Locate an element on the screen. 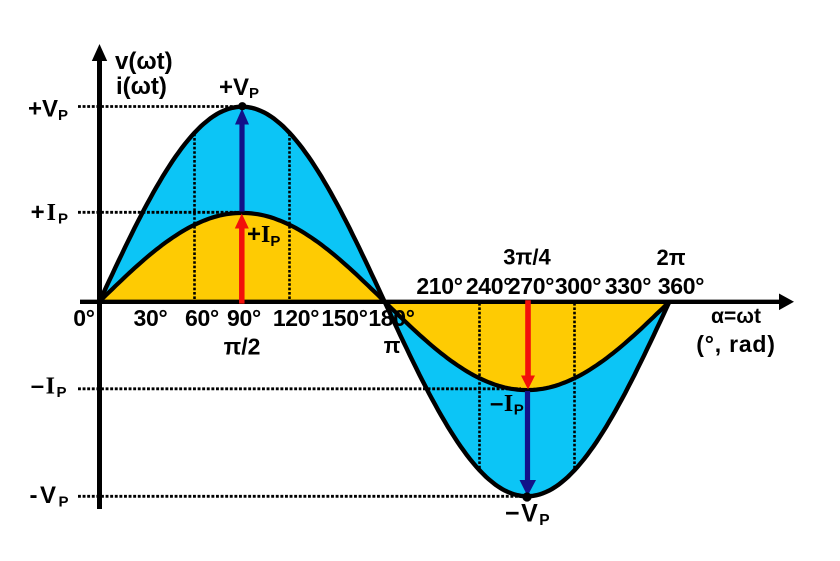 The width and height of the screenshot is (840, 561). svg-text: −VP is located at coordinates (528, 515).